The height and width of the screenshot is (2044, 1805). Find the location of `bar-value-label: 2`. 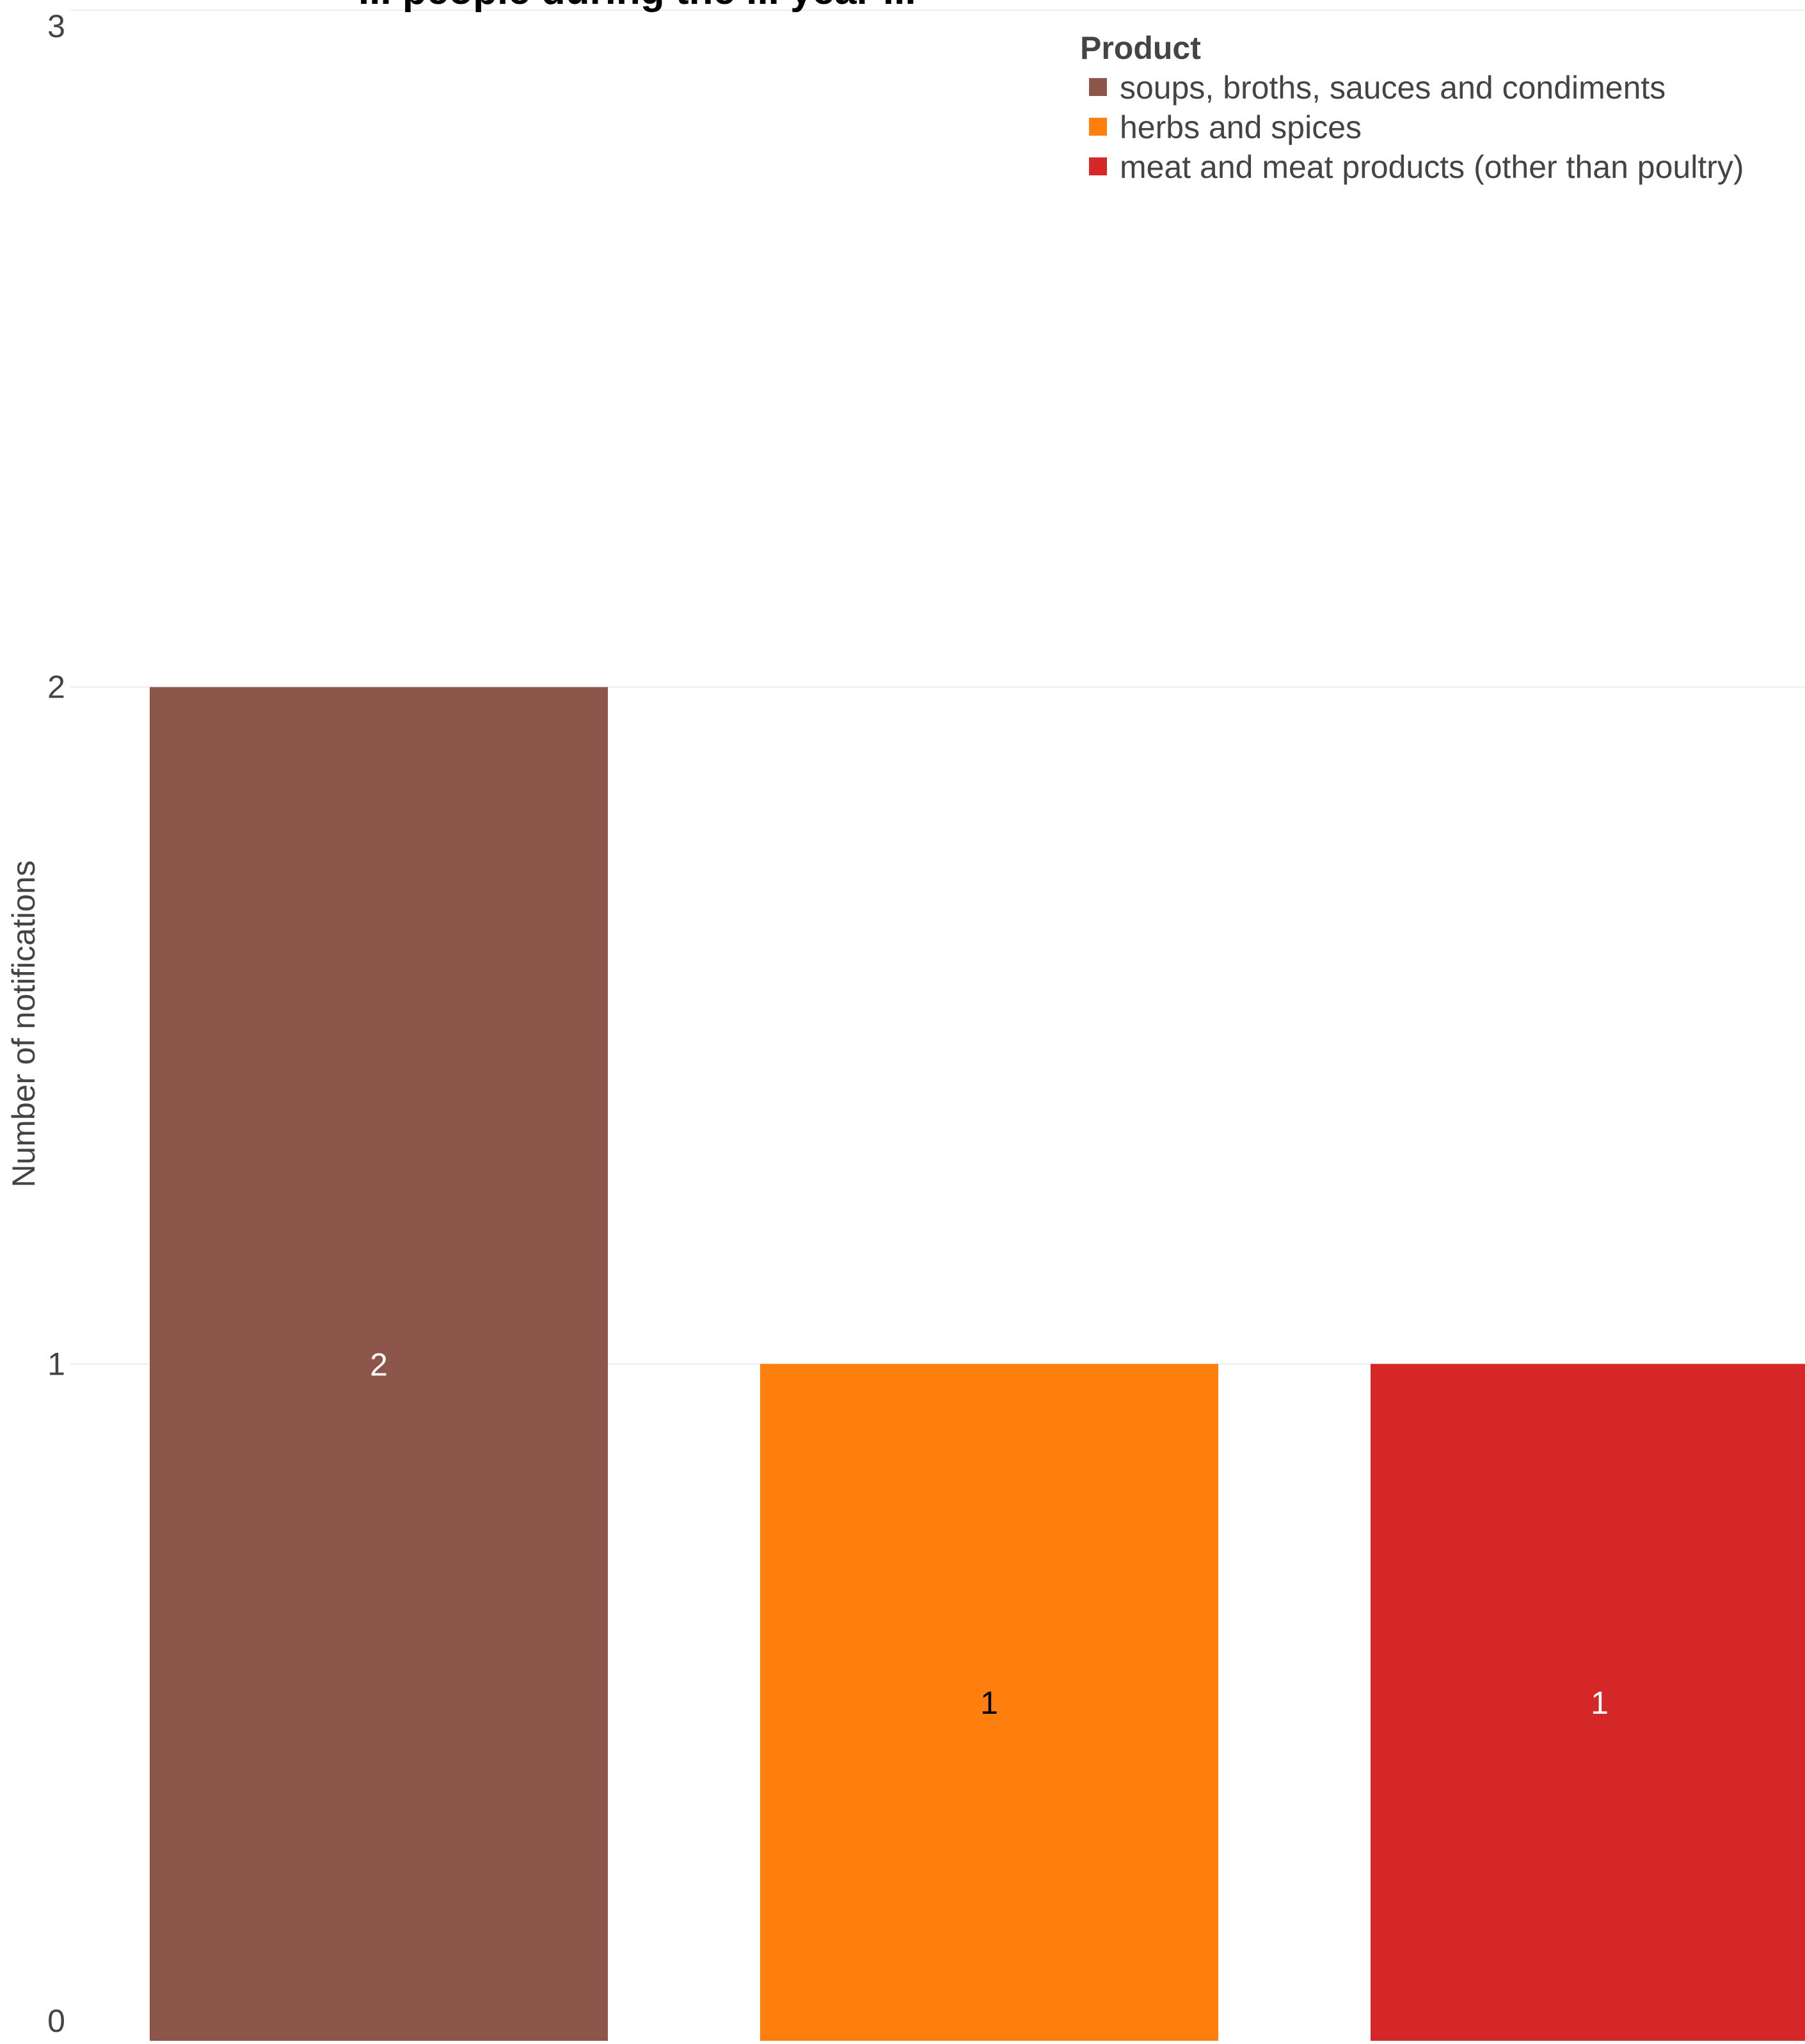

bar-value-label: 2 is located at coordinates (379, 1364).